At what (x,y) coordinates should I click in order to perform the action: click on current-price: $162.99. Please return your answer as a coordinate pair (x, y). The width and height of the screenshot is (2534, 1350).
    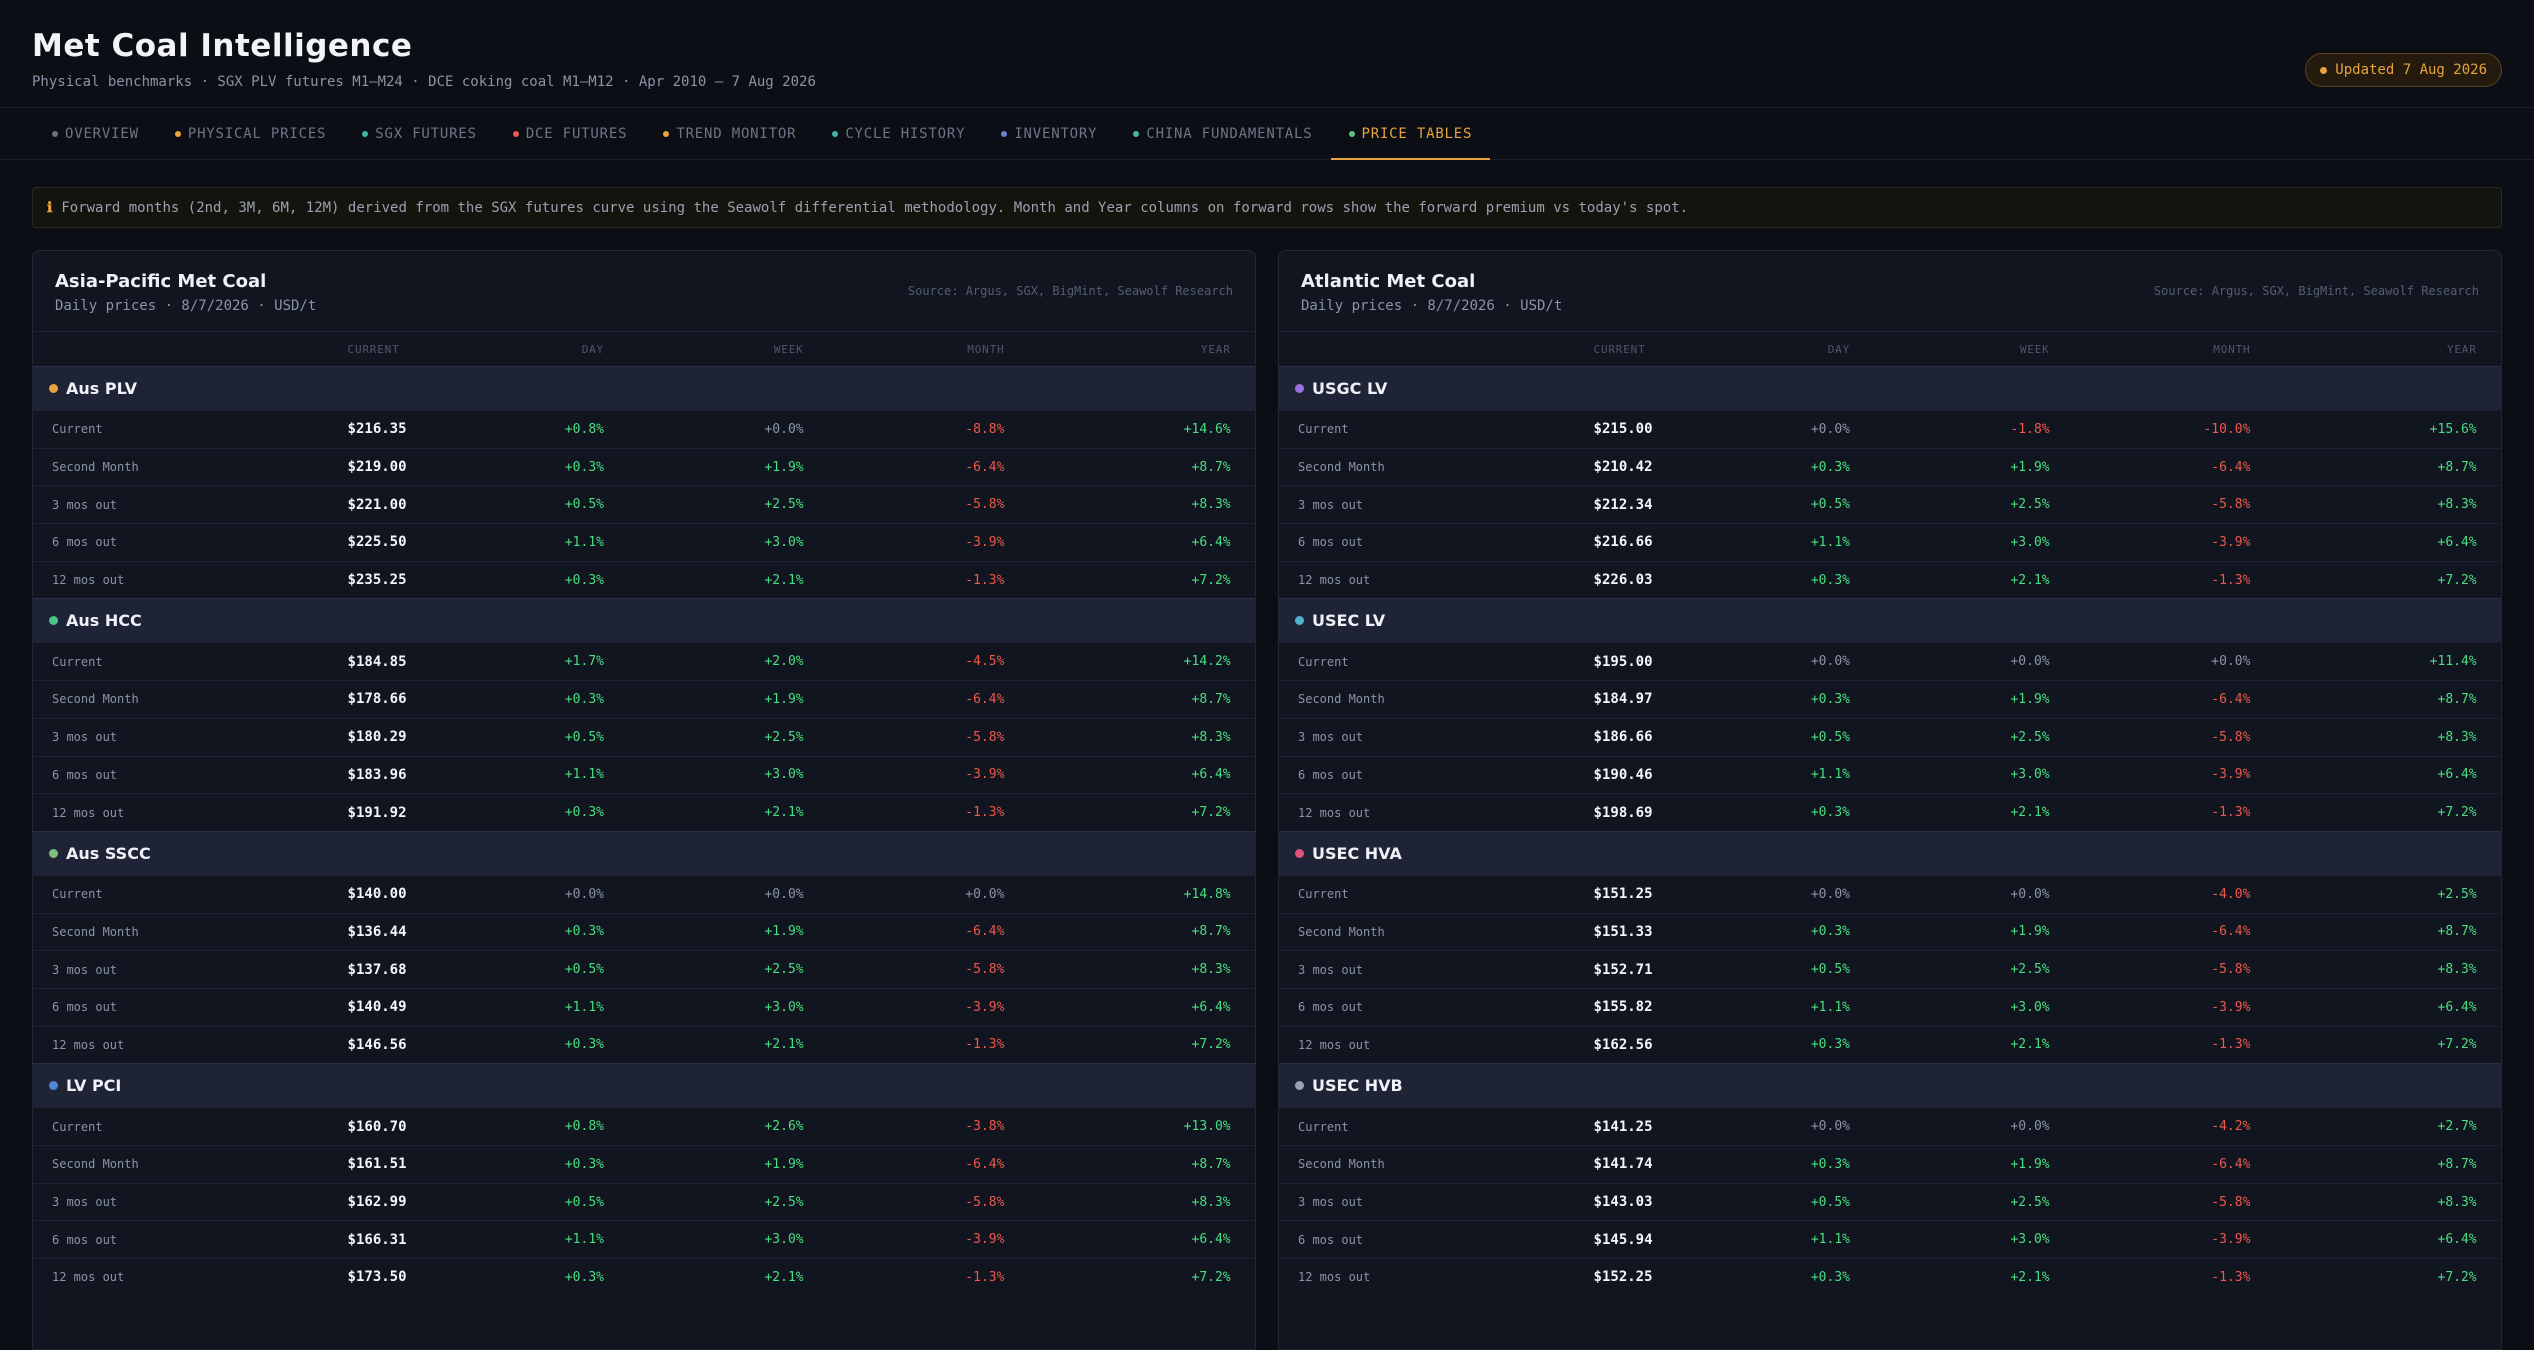
    Looking at the image, I should click on (377, 1202).